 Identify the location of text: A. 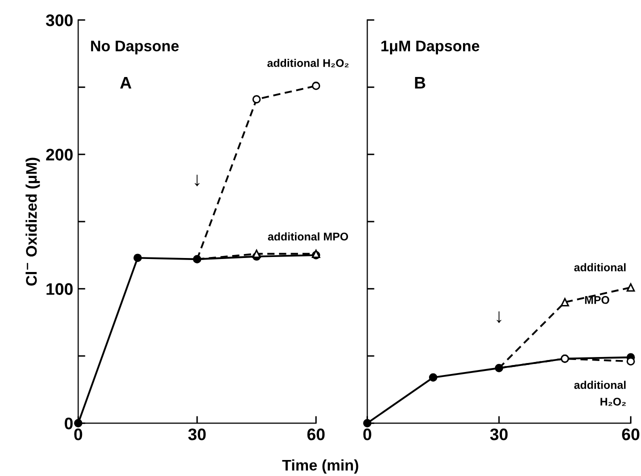
(126, 83).